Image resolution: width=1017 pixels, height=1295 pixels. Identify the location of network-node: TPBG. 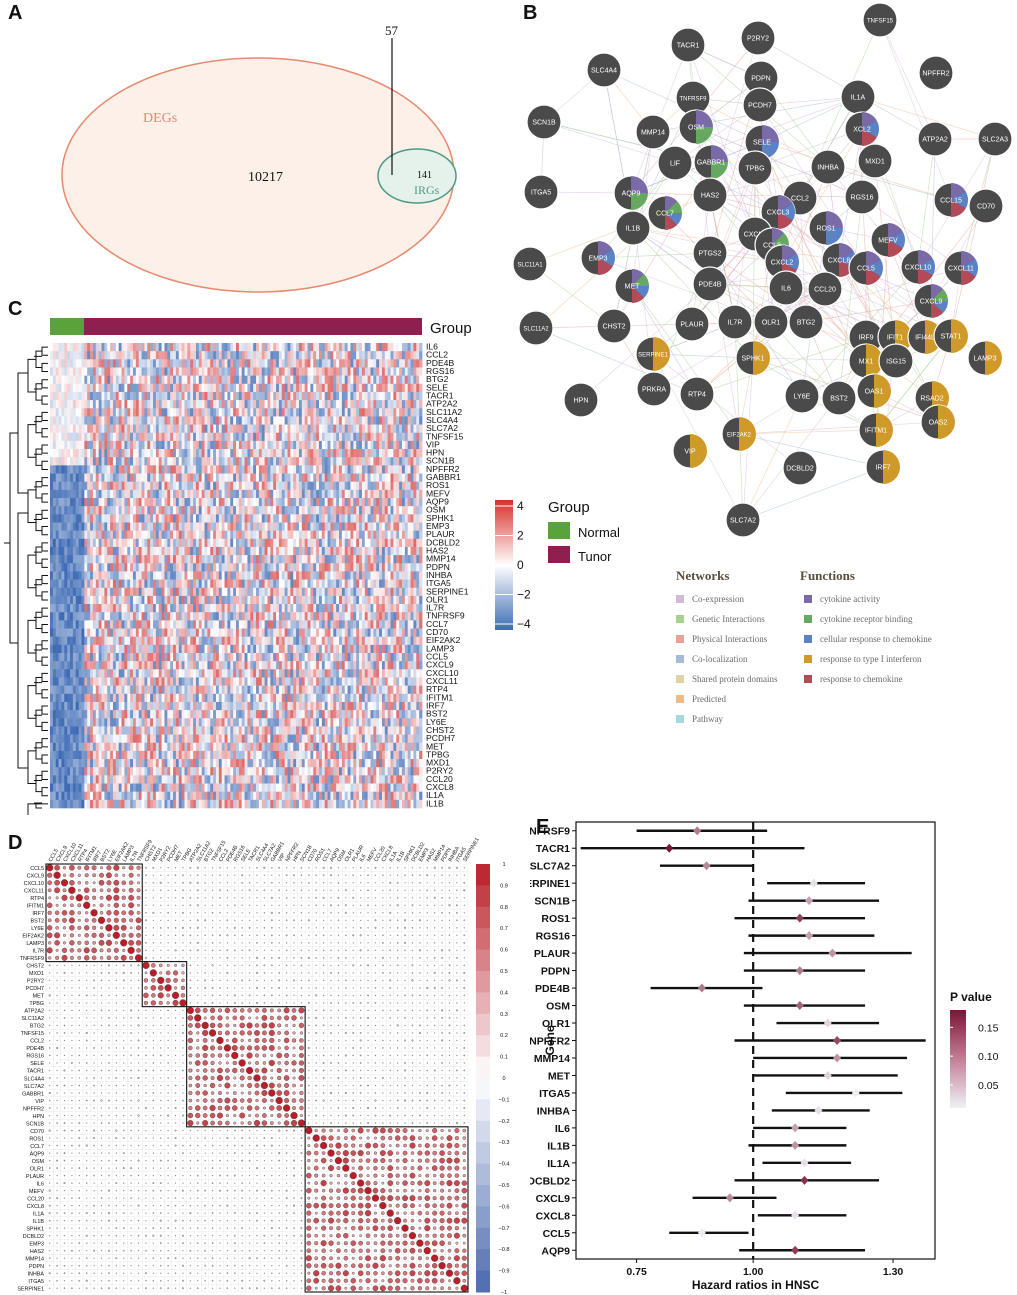
(755, 168).